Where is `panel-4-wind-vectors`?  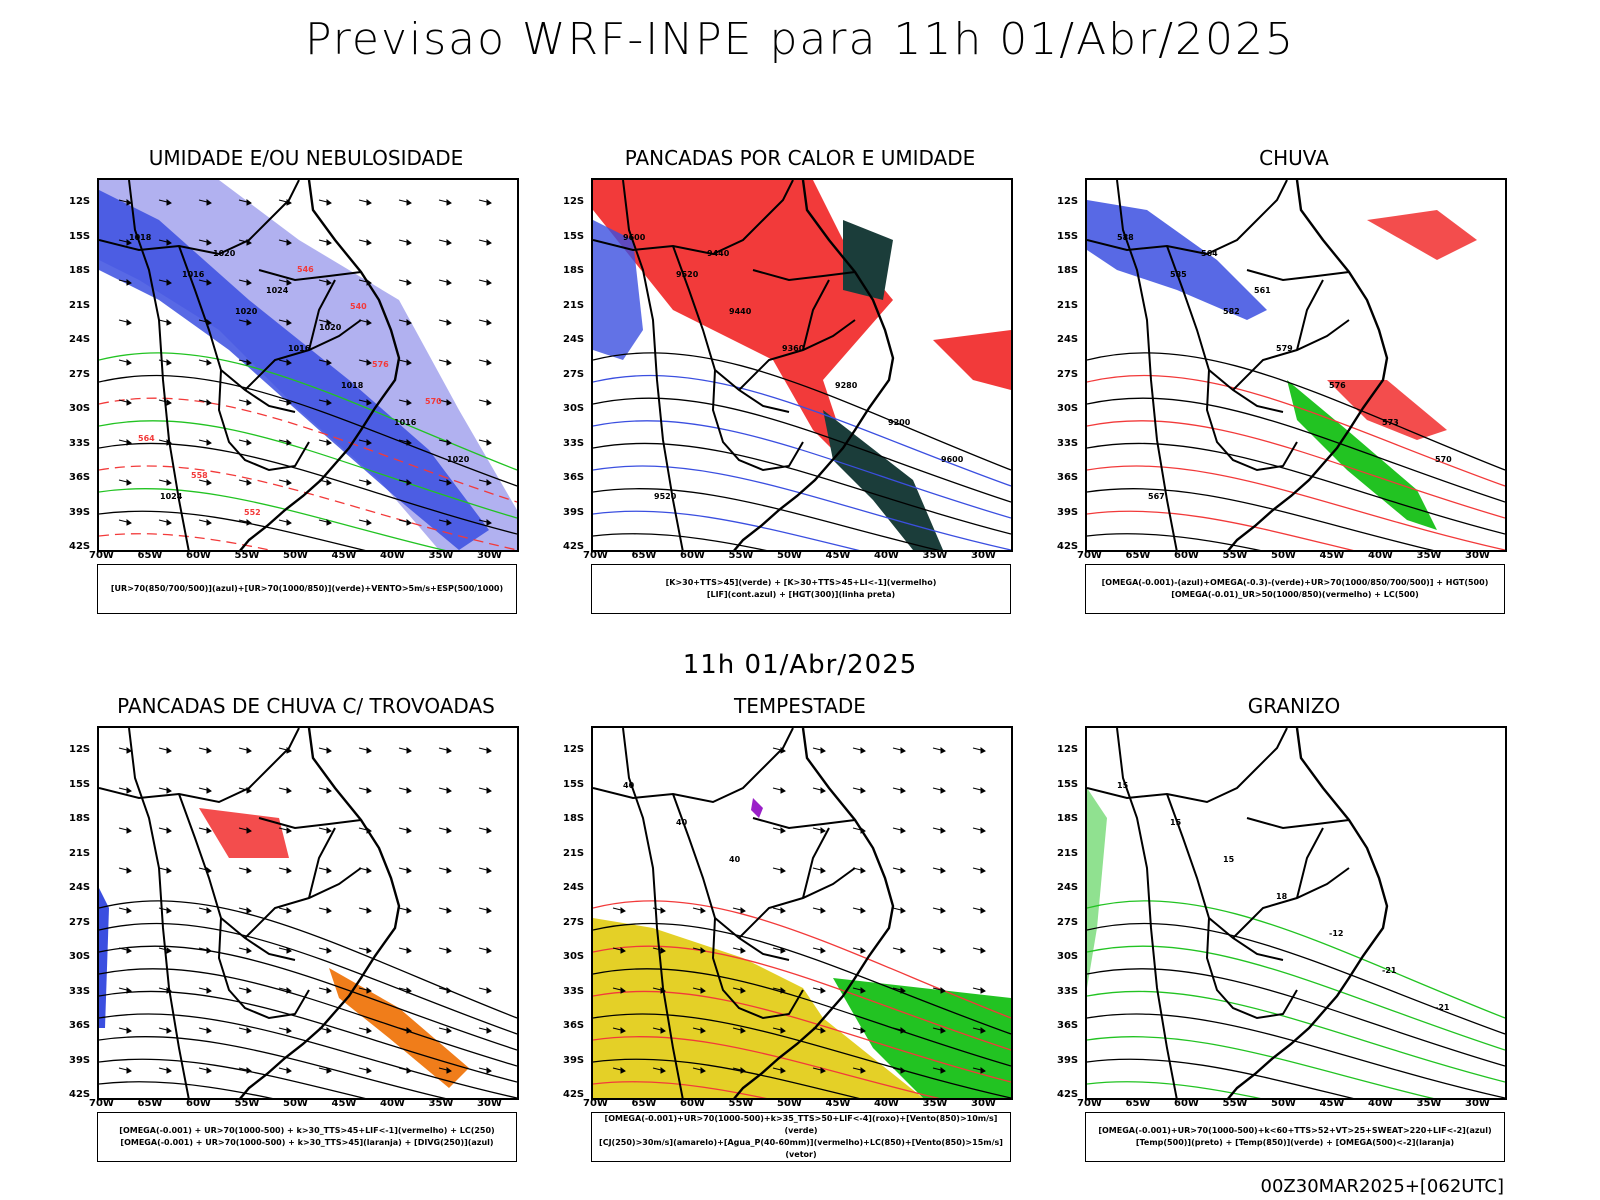 panel-4-wind-vectors is located at coordinates (305, 910).